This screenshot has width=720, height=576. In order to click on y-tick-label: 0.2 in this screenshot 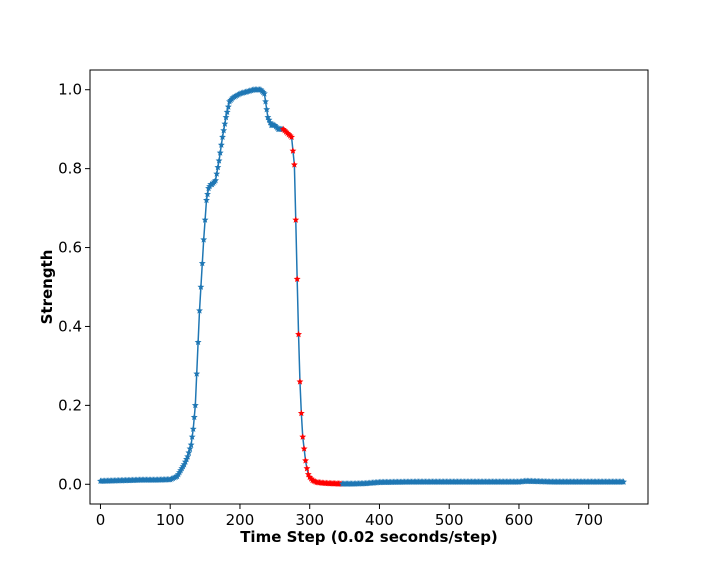, I will do `click(70, 405)`.